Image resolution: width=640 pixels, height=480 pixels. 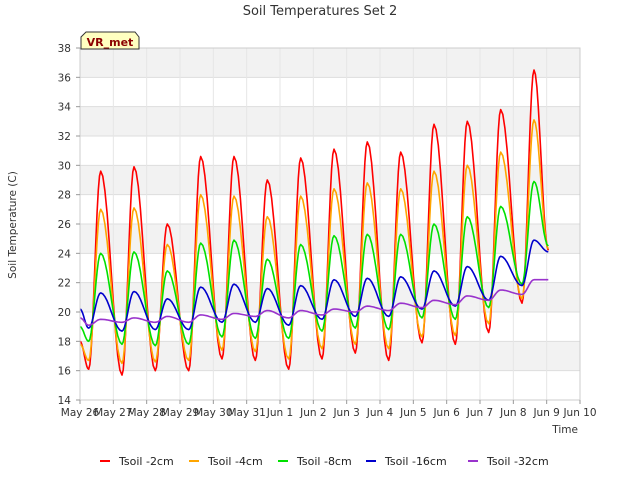 I want to click on x-tick-label: Jun 5, so click(x=412, y=413).